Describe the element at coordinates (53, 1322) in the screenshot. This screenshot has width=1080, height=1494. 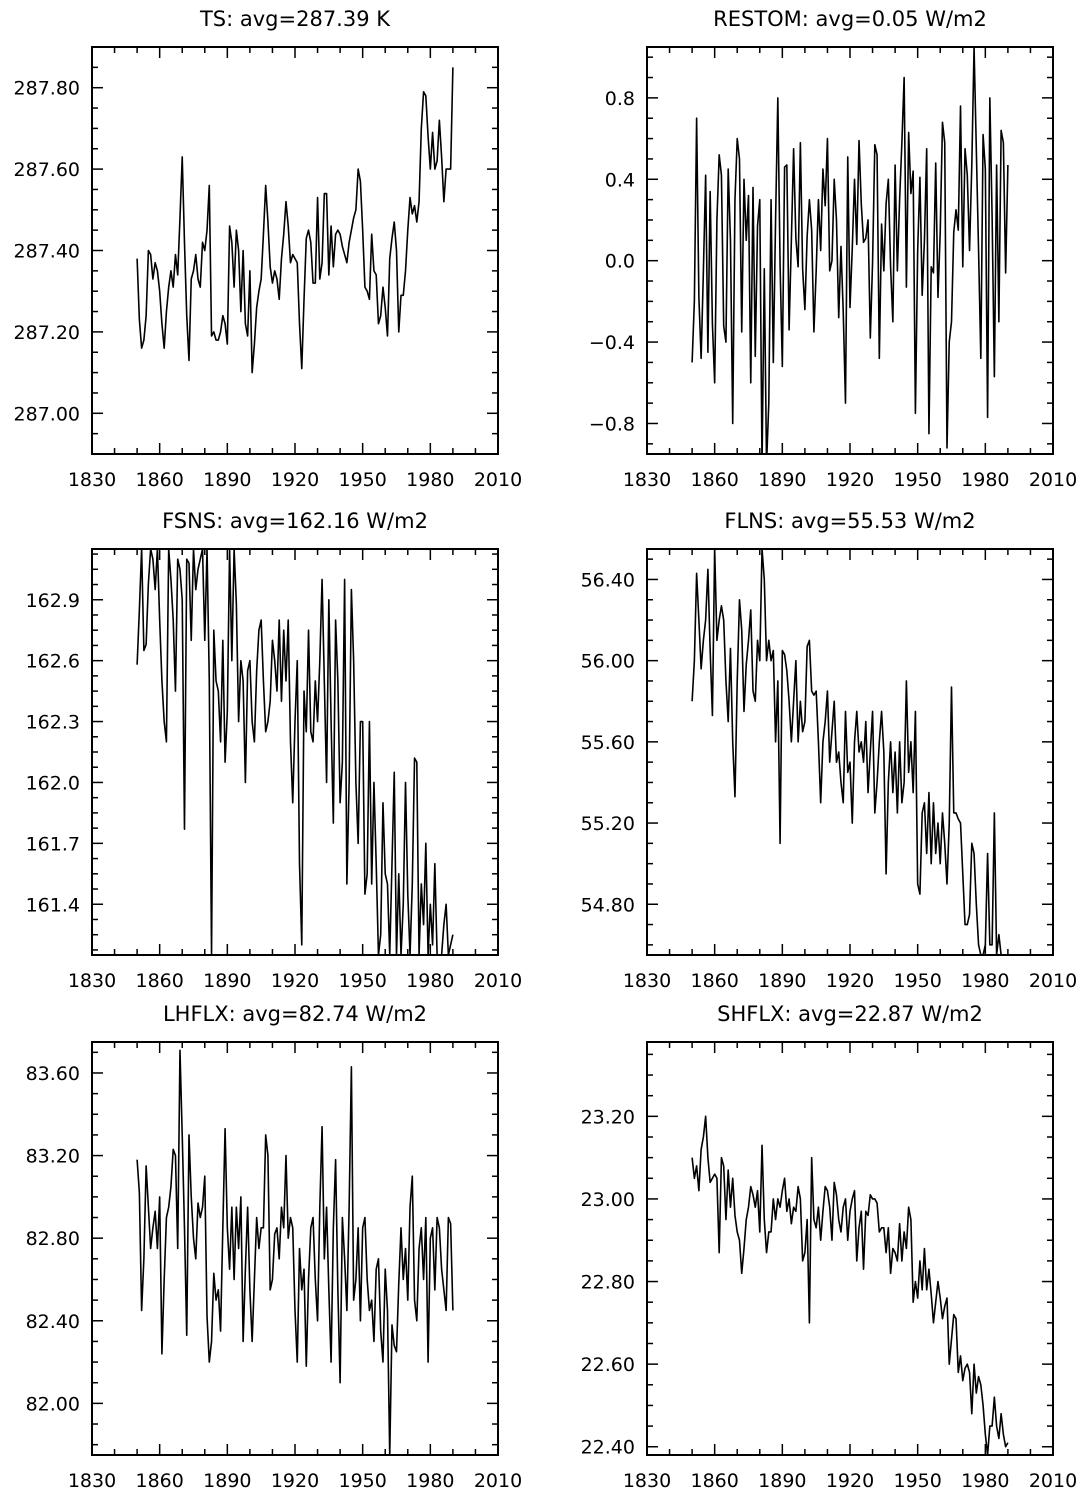
I see `y-tick-label: 82.40` at that location.